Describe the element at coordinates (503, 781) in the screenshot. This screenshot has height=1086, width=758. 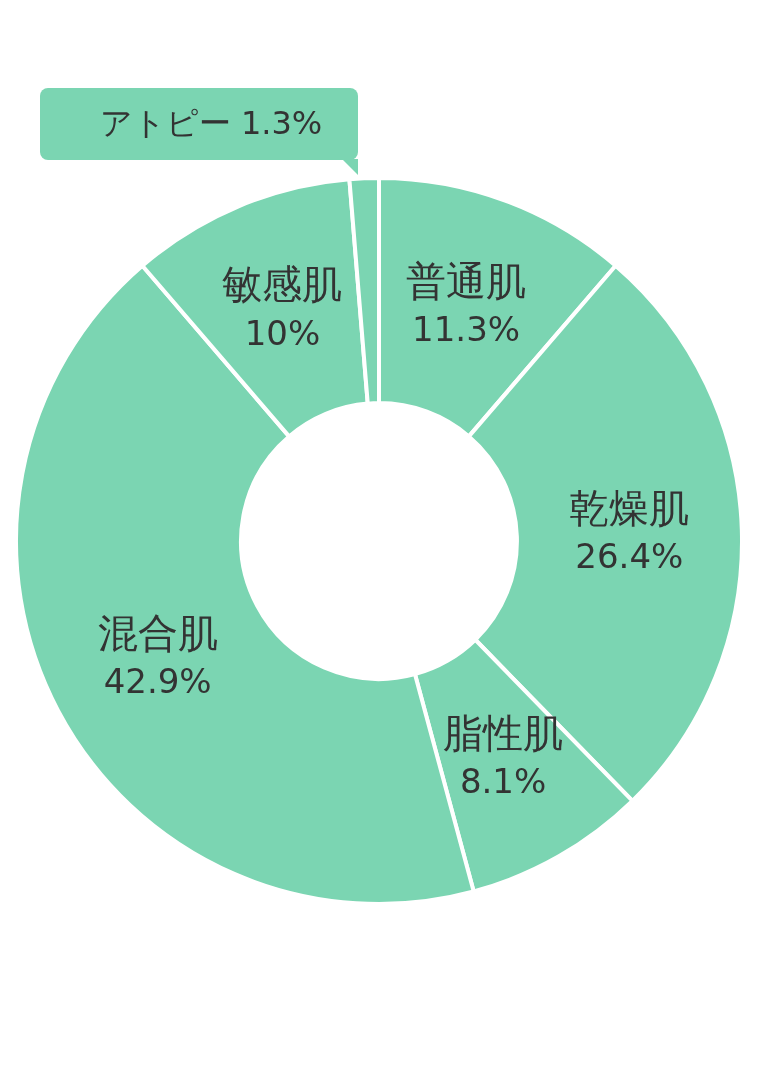
I see `data-label: 8.1%` at that location.